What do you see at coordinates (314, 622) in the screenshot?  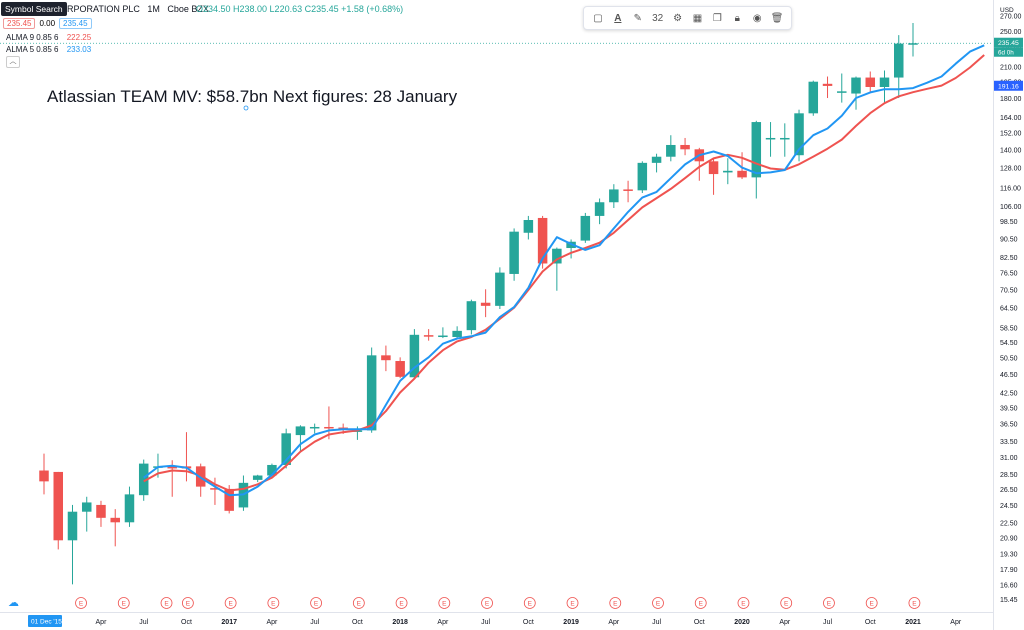 I see `x-tick-label: Jul` at bounding box center [314, 622].